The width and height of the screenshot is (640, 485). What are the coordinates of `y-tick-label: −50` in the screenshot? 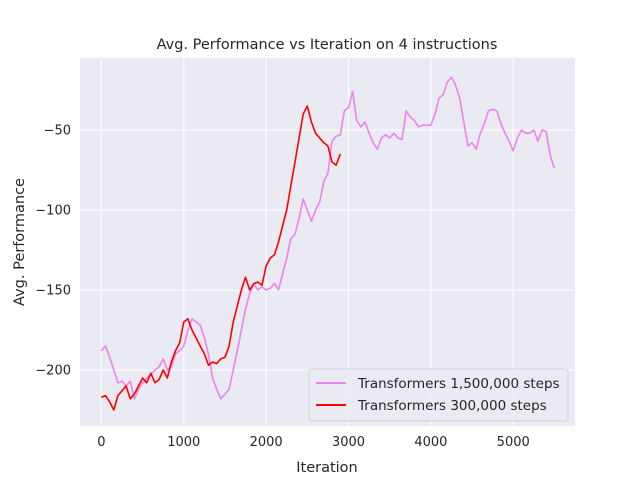 It's located at (57, 131).